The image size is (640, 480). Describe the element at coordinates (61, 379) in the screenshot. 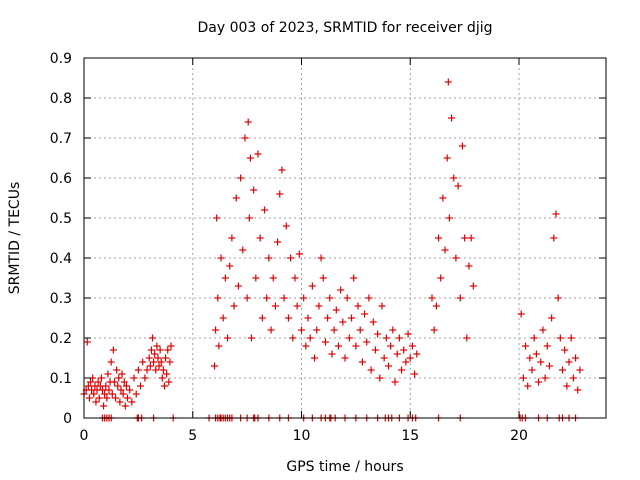

I see `y-tick-label: 0.1` at that location.